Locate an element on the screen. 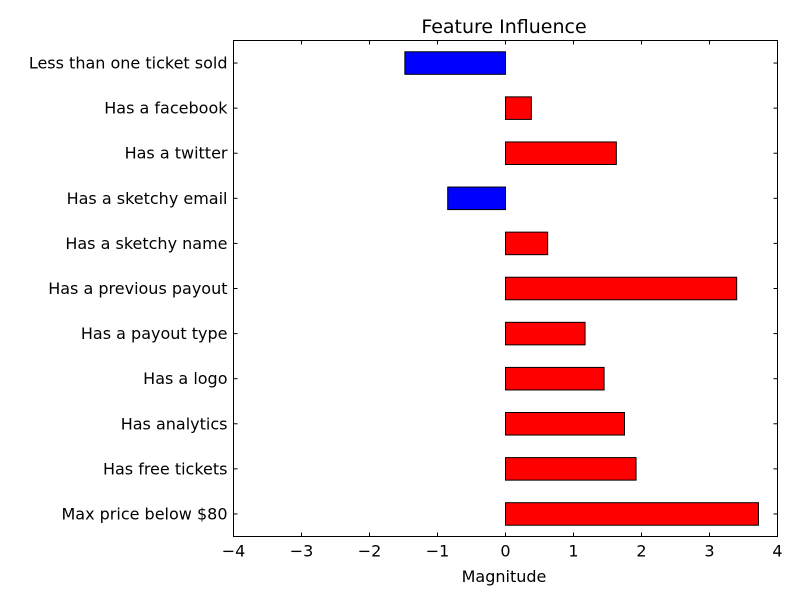 This screenshot has height=600, width=800. y-tick-label: Has a previous payout is located at coordinates (137, 288).